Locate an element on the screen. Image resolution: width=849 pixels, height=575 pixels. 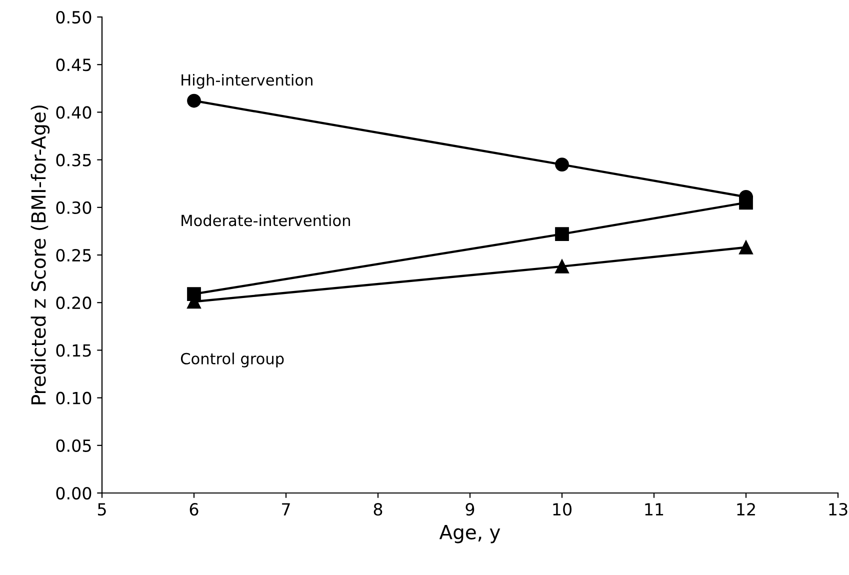
y-tick-label: 0.05 is located at coordinates (73, 445).